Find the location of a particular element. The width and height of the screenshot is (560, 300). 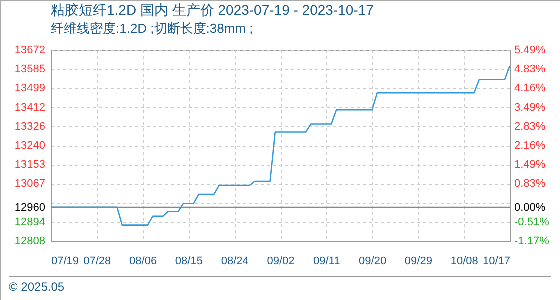

text: © 2025.05 is located at coordinates (280, 285).